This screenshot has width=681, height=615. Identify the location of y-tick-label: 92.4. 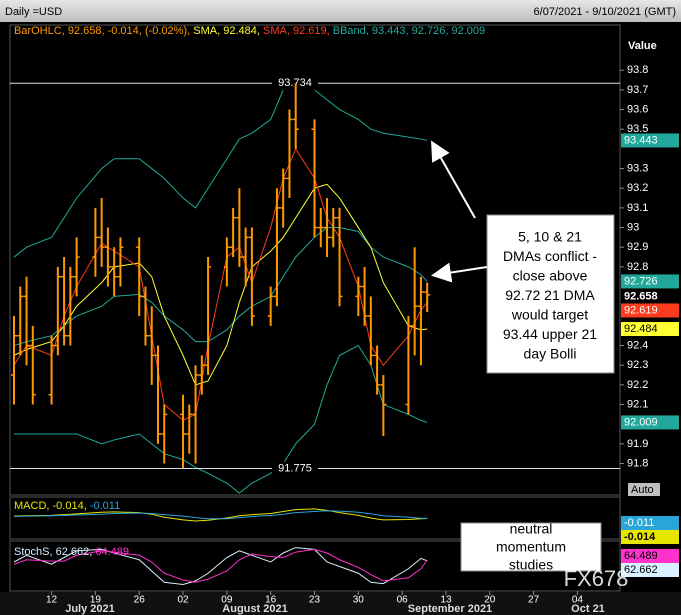
(637, 345).